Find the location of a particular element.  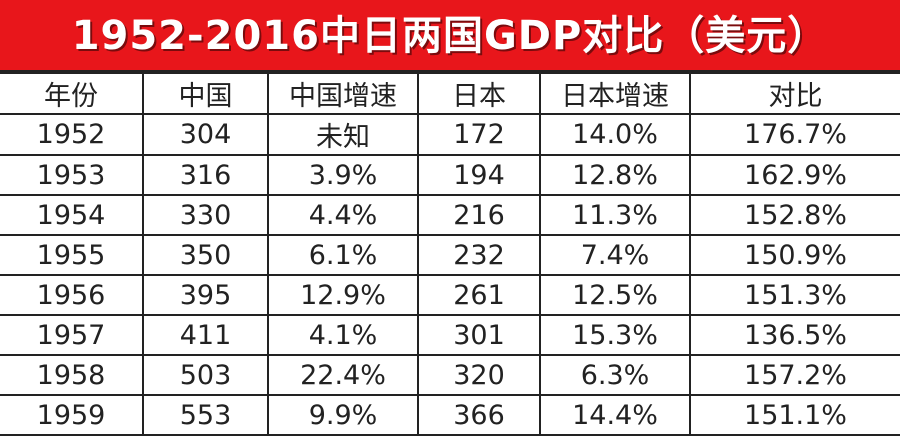

table-cell: 6.1% is located at coordinates (343, 255).